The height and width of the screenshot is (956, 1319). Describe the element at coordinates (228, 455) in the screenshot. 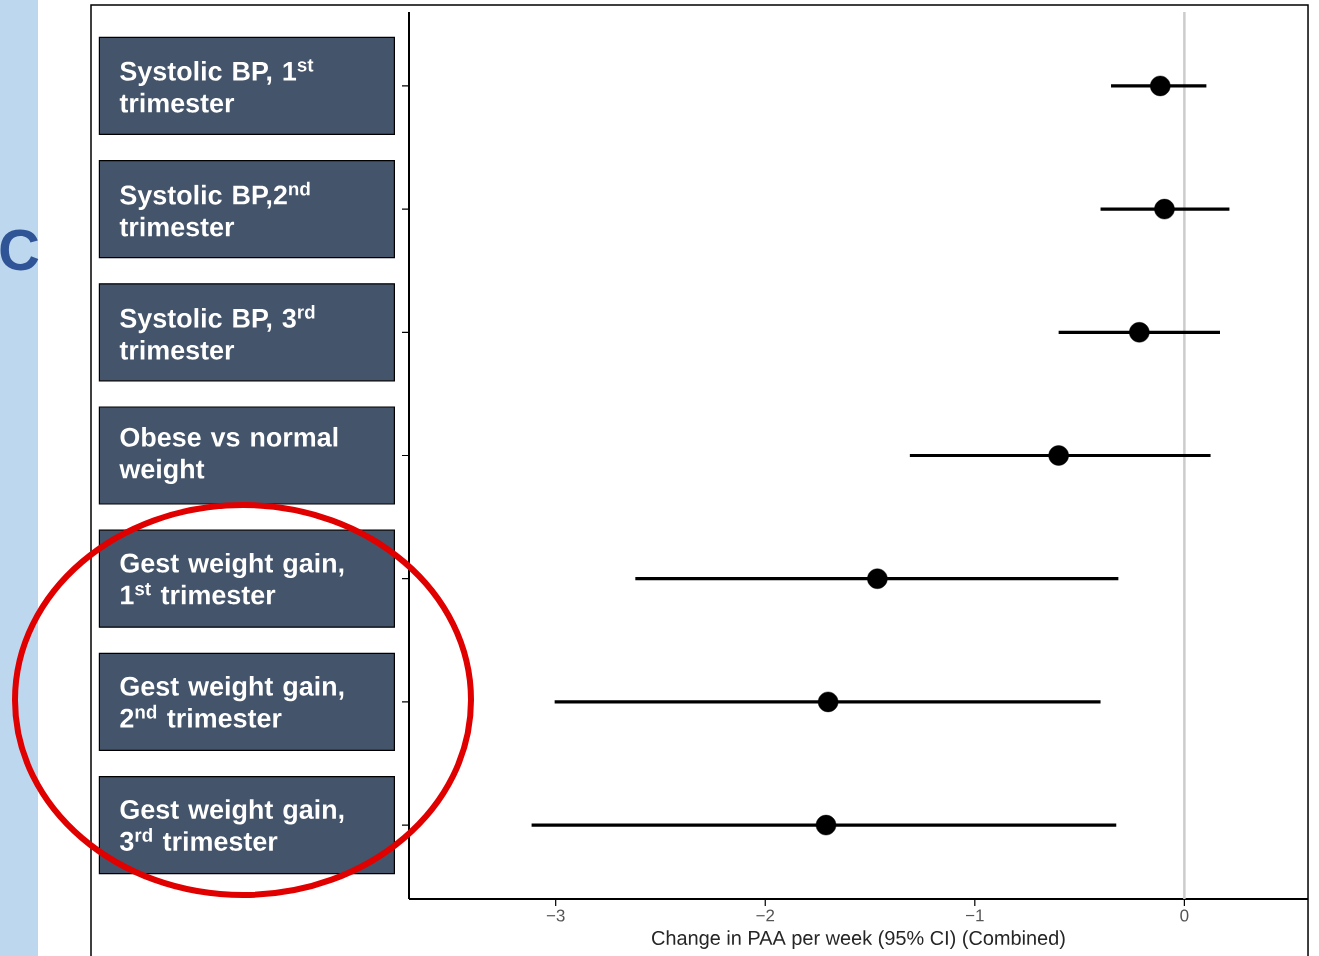

I see `y-tick-label: Obese vs normal weight` at that location.